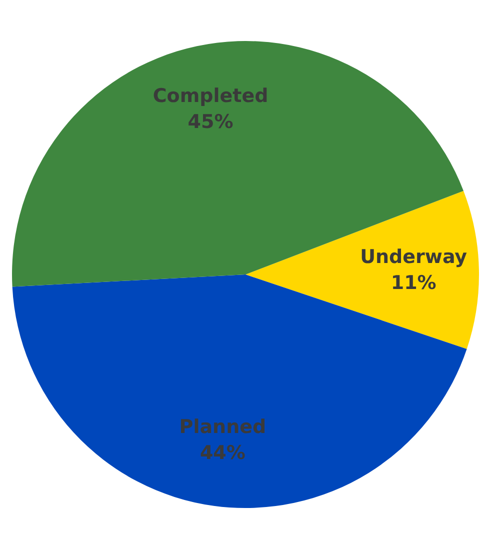 The width and height of the screenshot is (491, 549). What do you see at coordinates (222, 427) in the screenshot?
I see `slice-label: Planned` at bounding box center [222, 427].